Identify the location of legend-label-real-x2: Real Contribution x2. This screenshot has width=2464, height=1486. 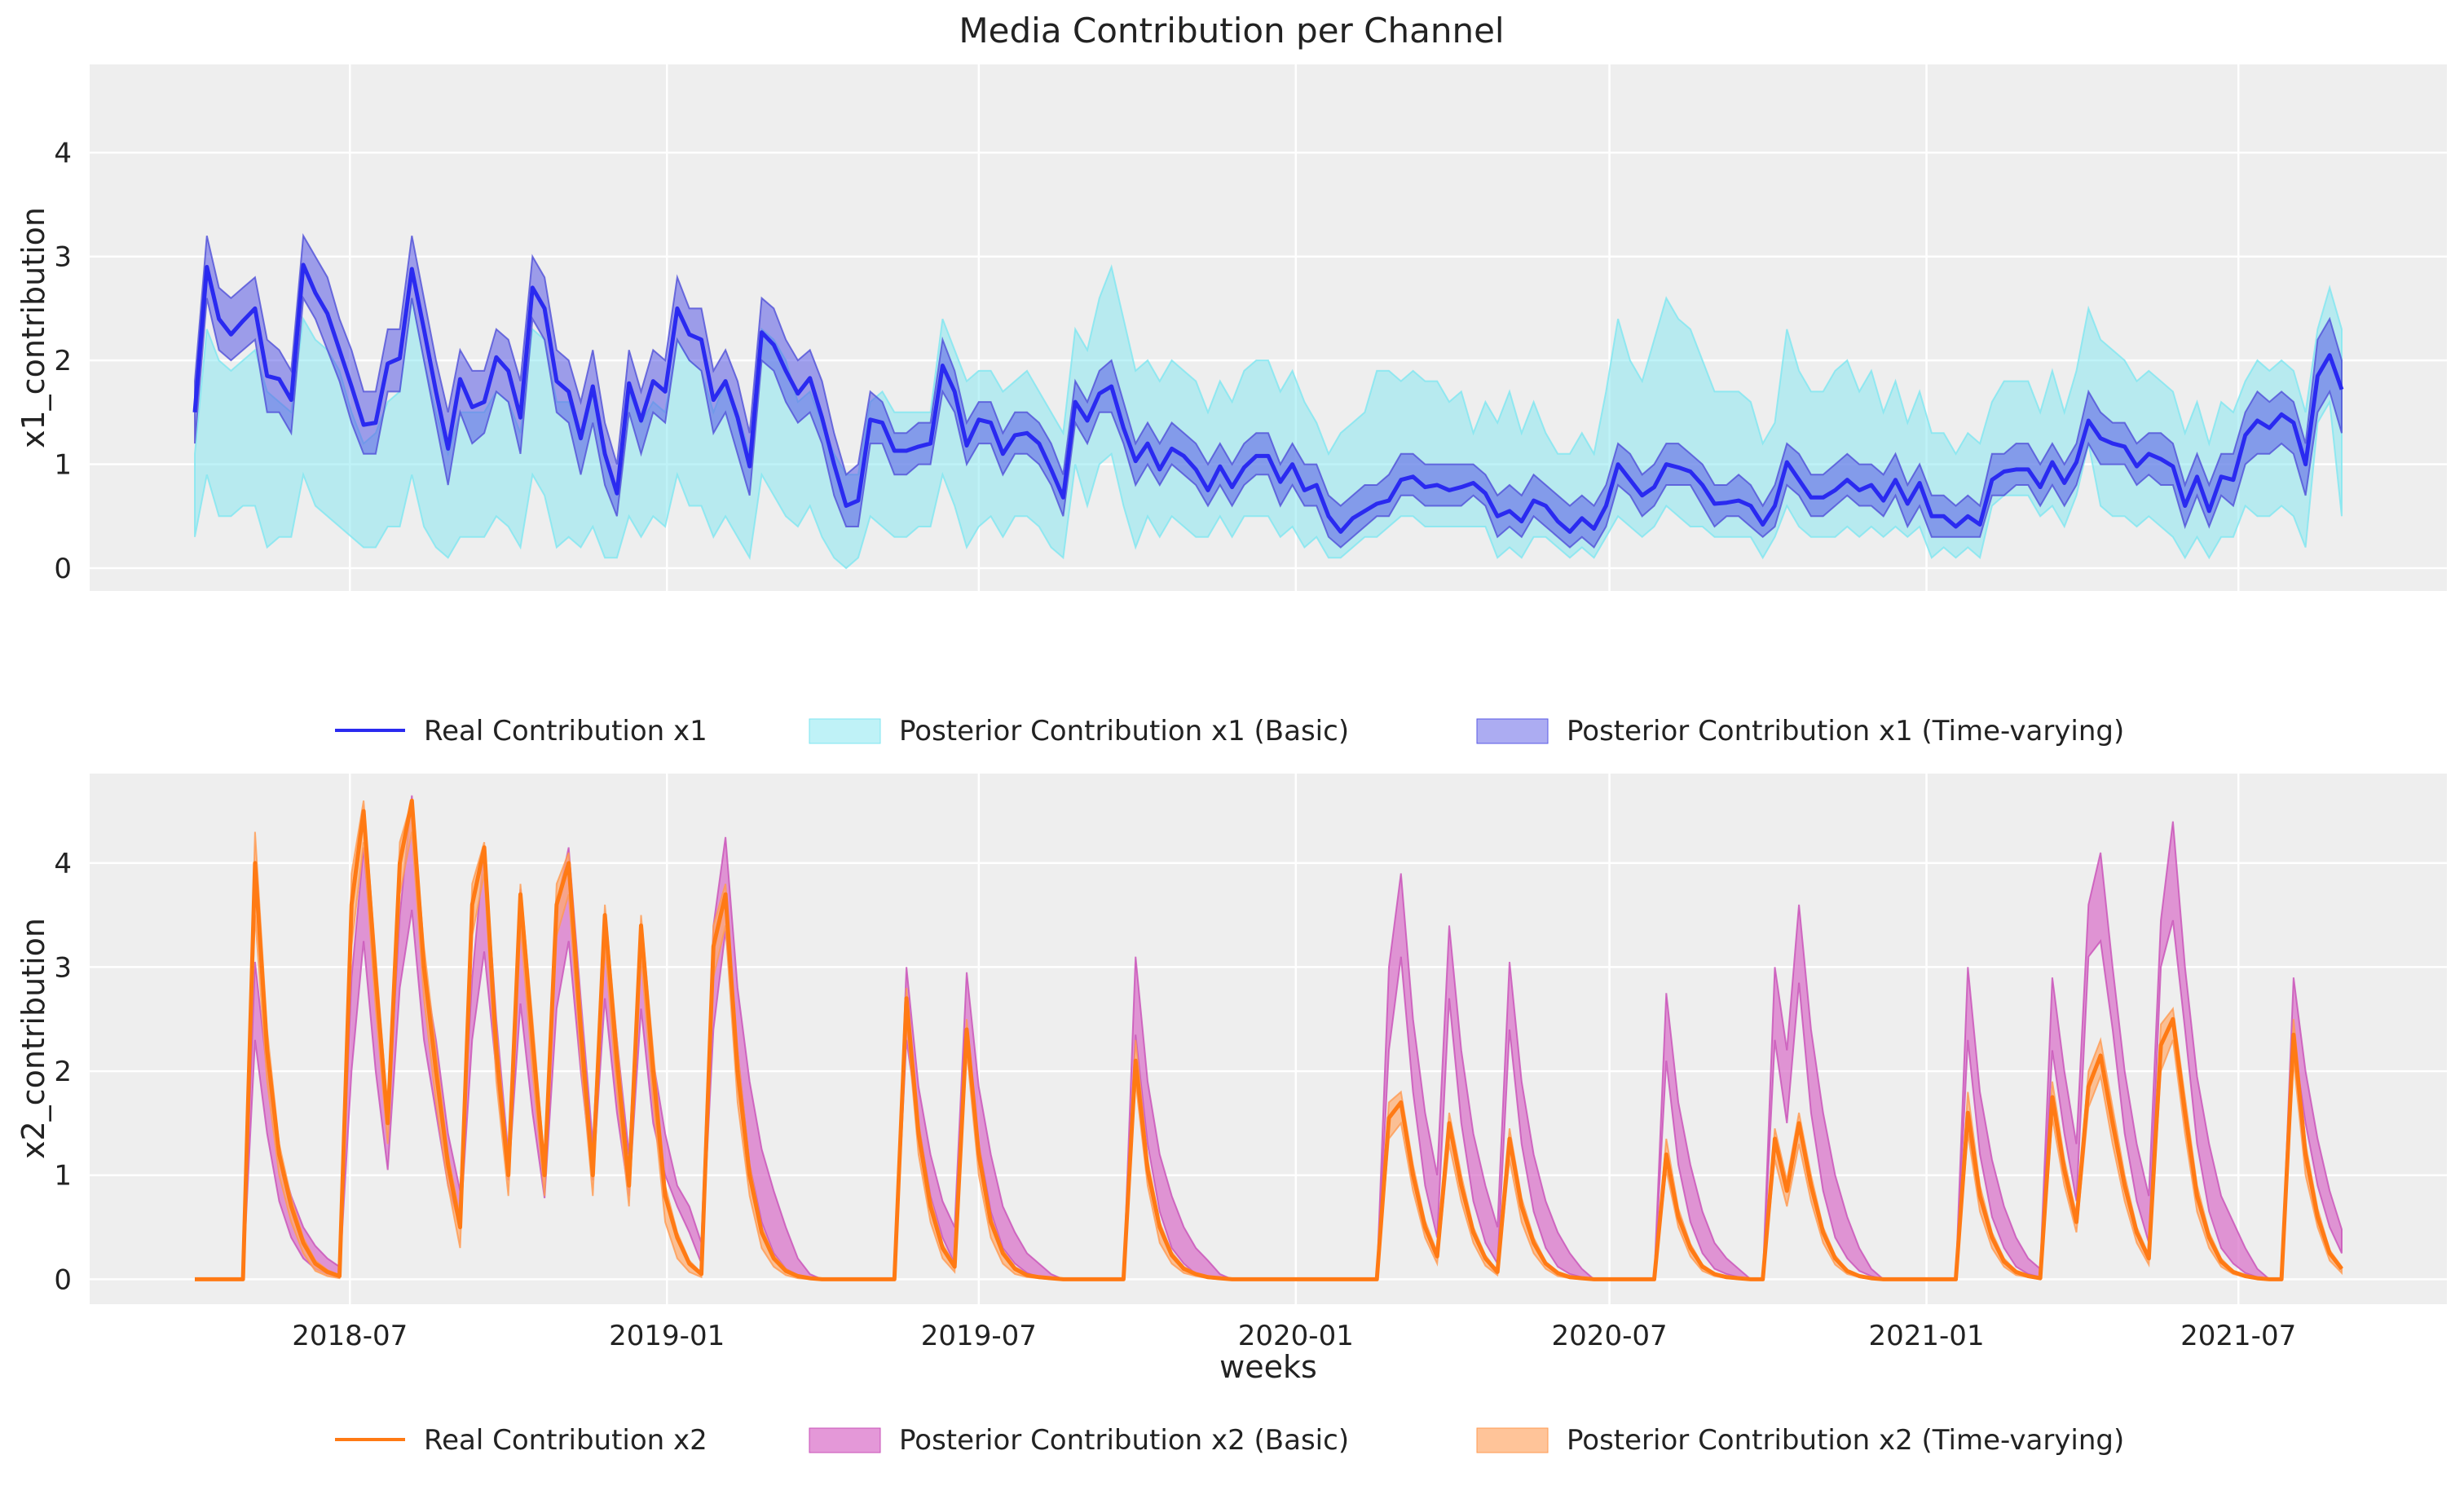
(565, 1440).